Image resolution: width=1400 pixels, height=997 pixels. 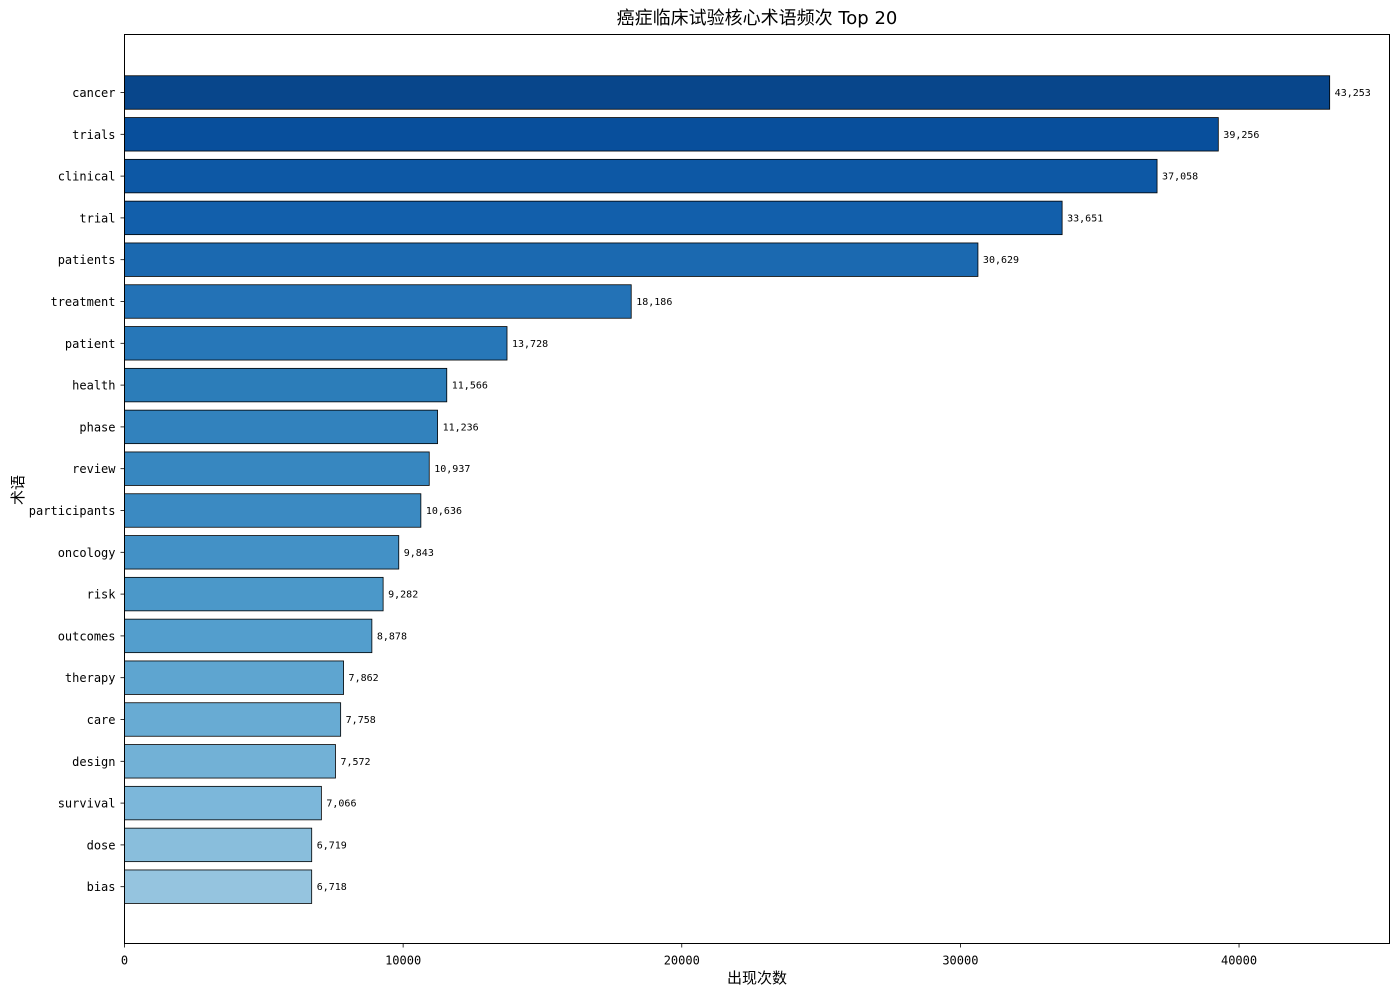 What do you see at coordinates (341, 804) in the screenshot?
I see `value-label-survival: 7,066` at bounding box center [341, 804].